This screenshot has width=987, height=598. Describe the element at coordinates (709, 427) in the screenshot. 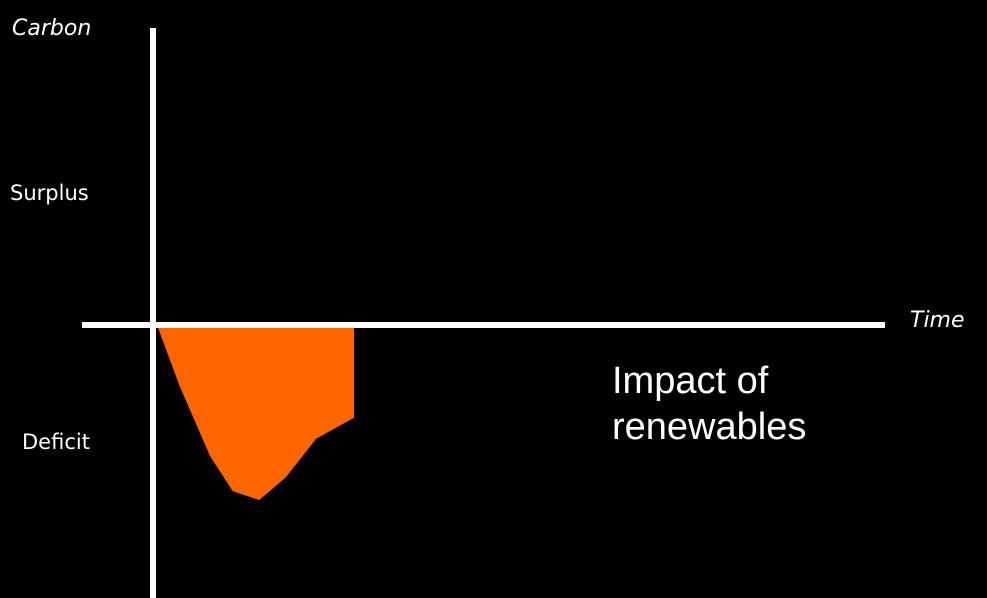

I see `annotation-line-2: renewables` at that location.